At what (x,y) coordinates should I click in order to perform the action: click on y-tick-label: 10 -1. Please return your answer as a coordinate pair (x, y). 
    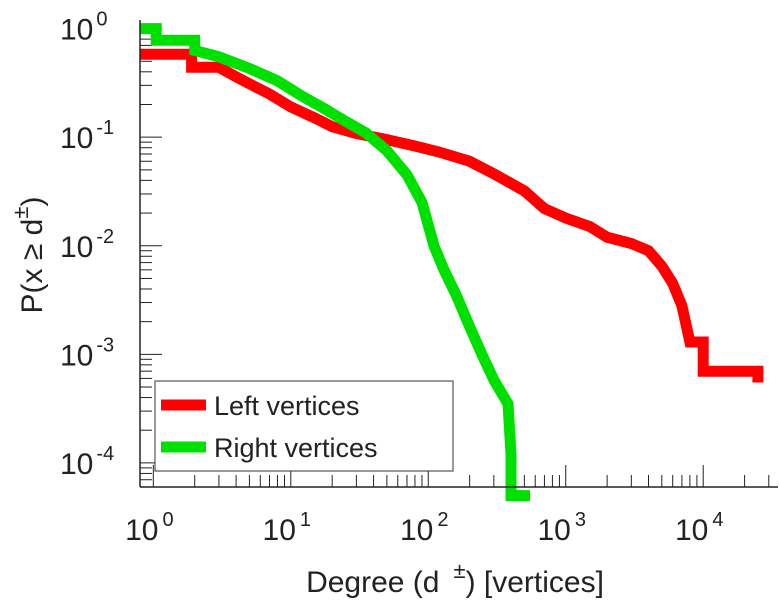
    Looking at the image, I should click on (87, 136).